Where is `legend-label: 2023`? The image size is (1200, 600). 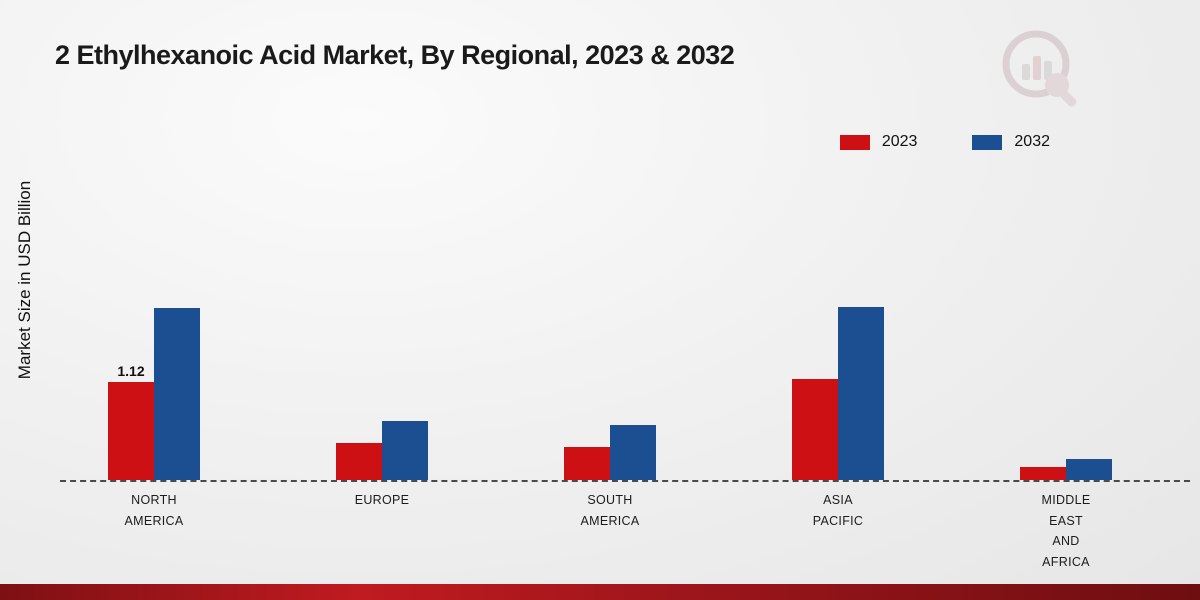
legend-label: 2023 is located at coordinates (899, 141).